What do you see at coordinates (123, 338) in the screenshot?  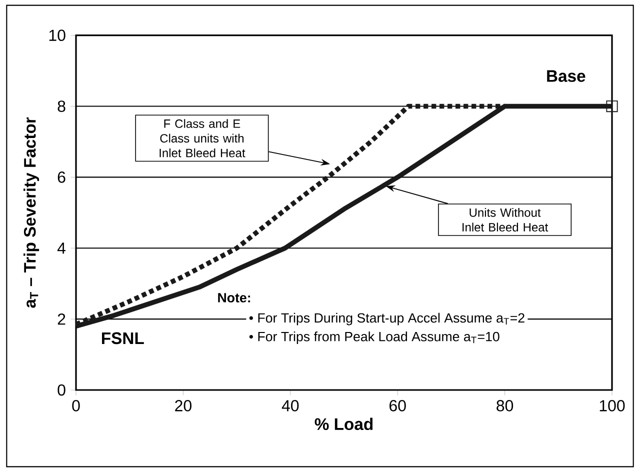 I see `annotation: FSNL` at bounding box center [123, 338].